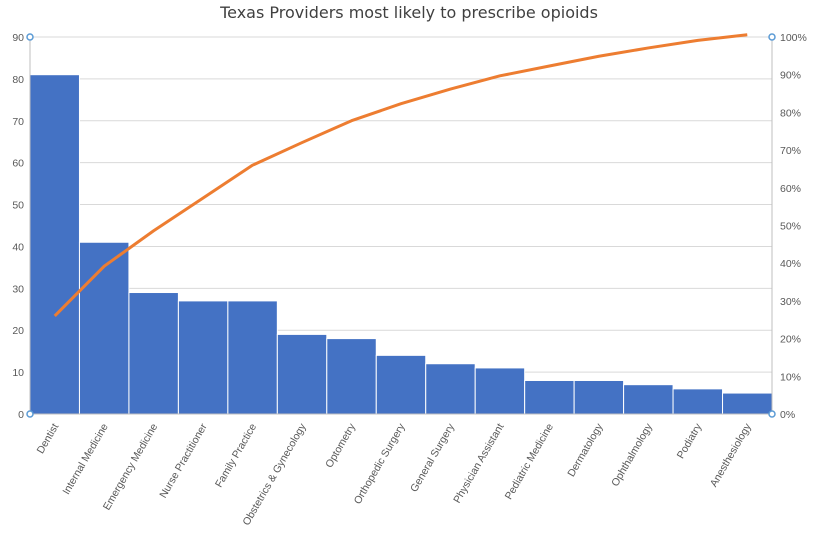  What do you see at coordinates (130, 466) in the screenshot?
I see `x-tick-label: Emergency Medicine` at bounding box center [130, 466].